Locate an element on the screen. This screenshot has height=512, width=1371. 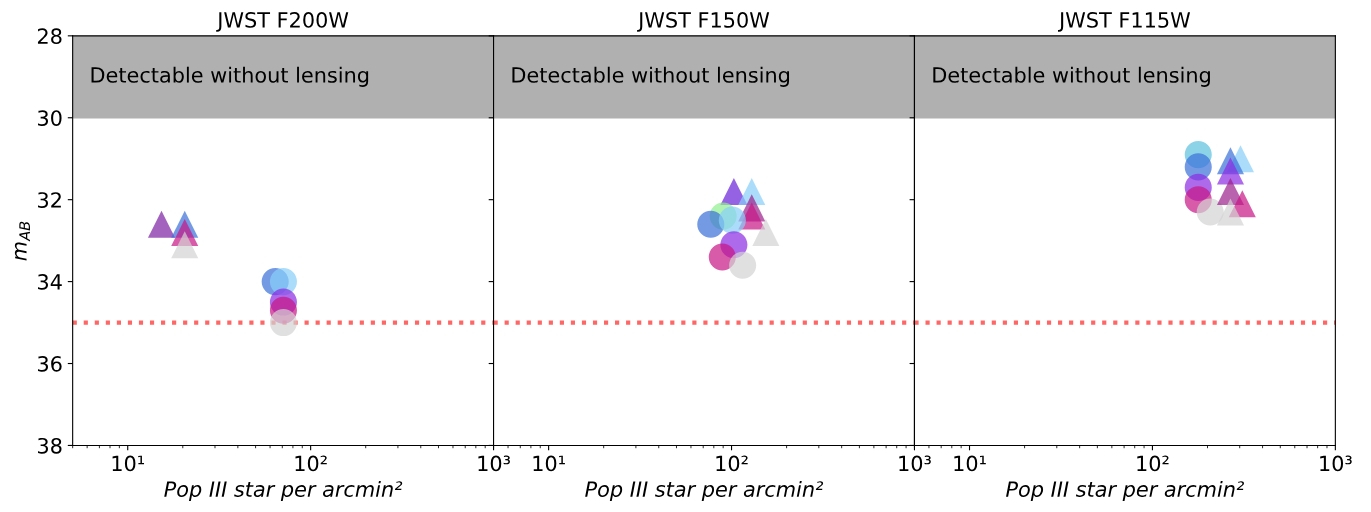
y-tick-label: 28 is located at coordinates (49, 36).